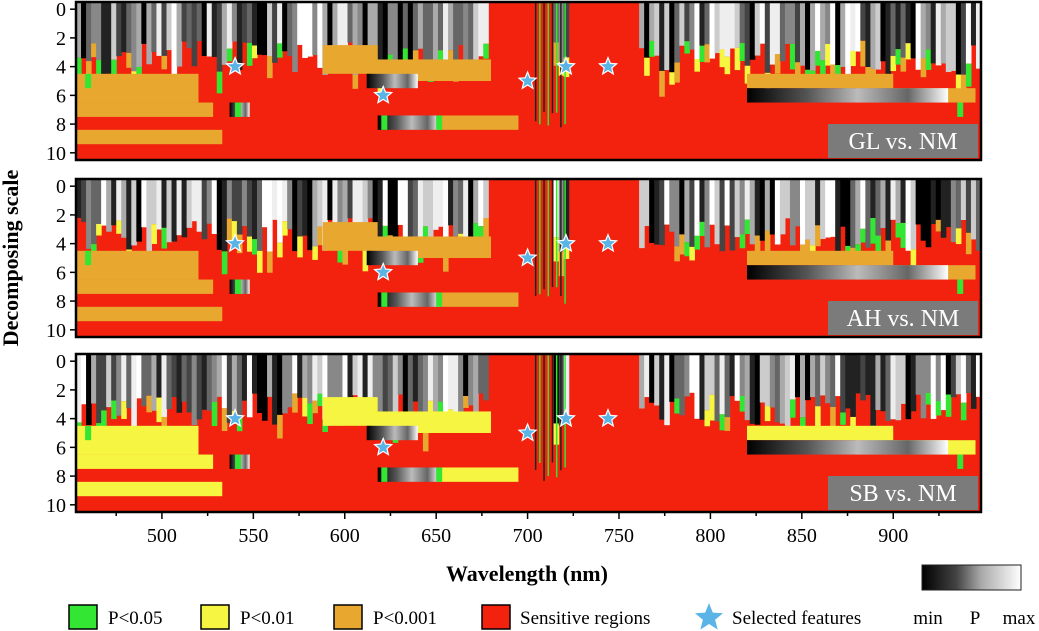  Describe the element at coordinates (608, 66) in the screenshot. I see `selected-feature-star` at that location.